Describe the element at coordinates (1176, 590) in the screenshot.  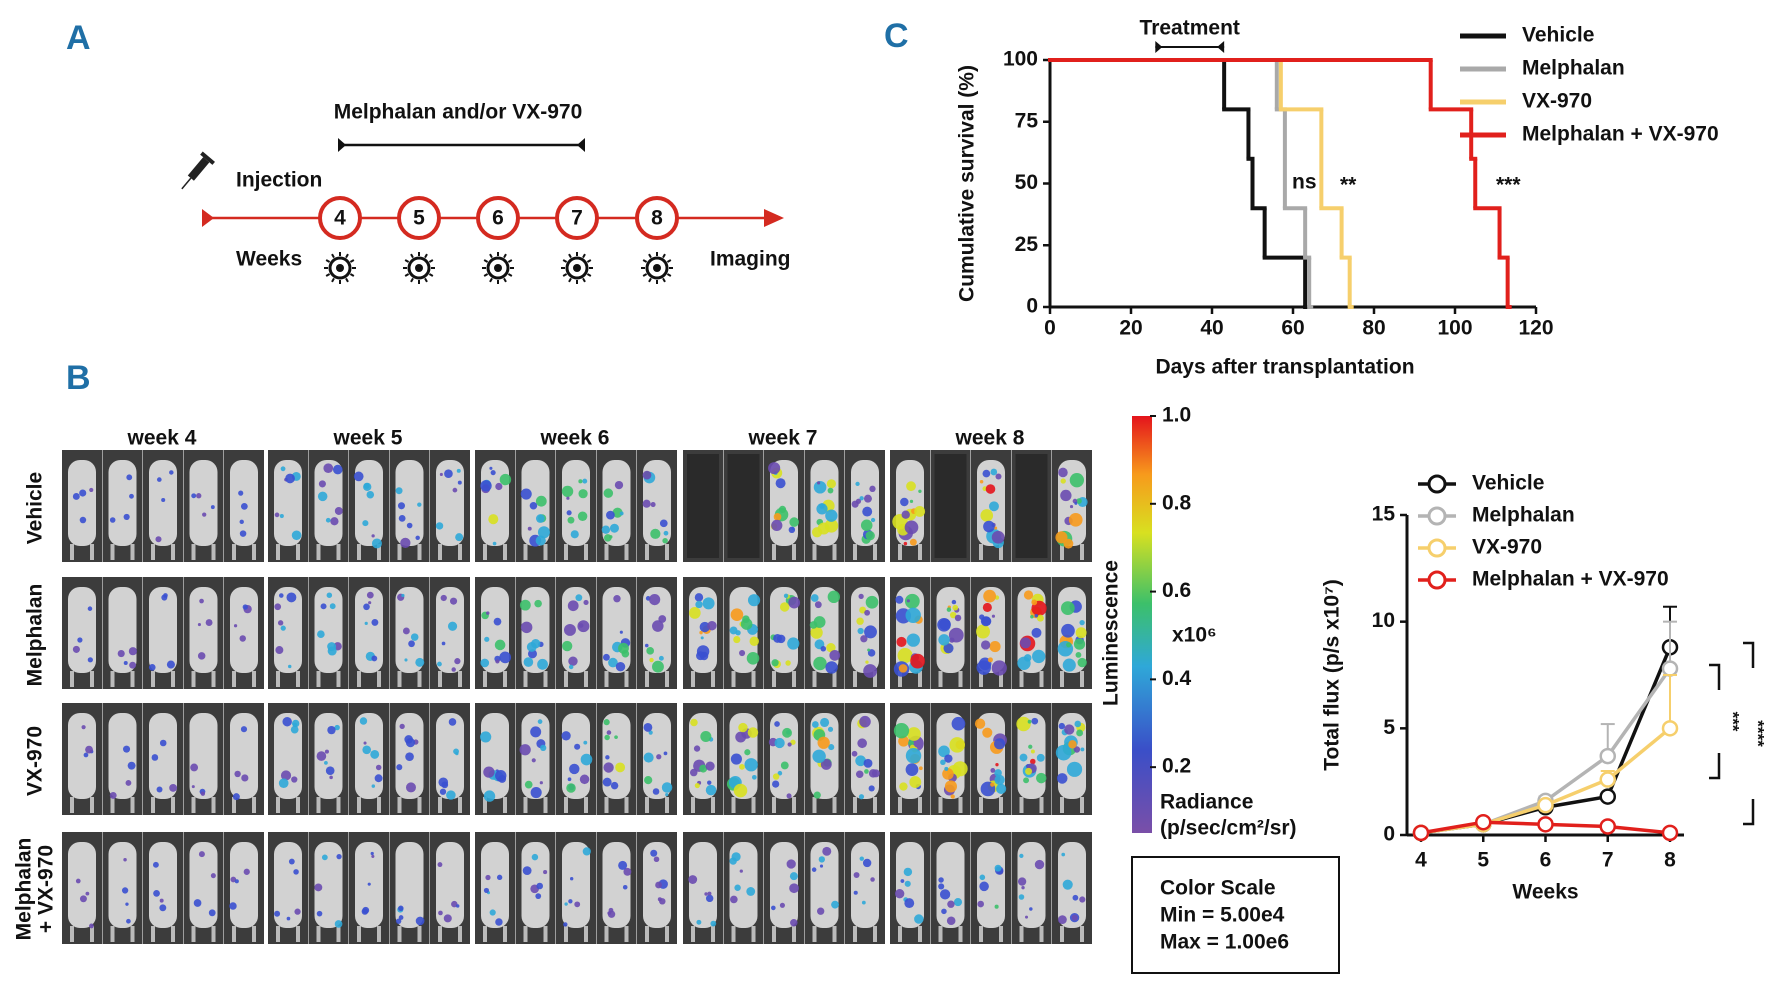
I see `colorbar-tick-label: 0.6` at that location.